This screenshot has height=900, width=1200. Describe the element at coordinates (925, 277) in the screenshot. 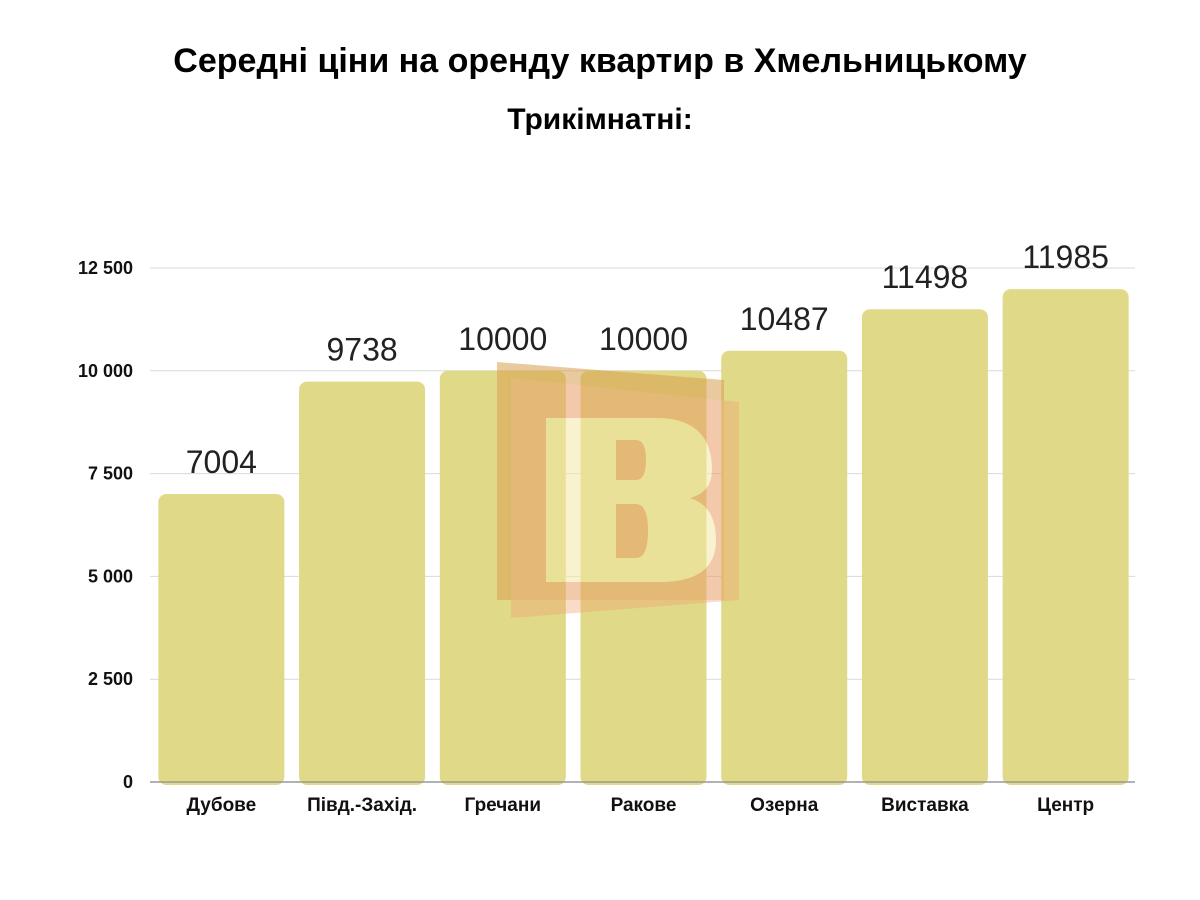

I see `data-label: 11498` at that location.